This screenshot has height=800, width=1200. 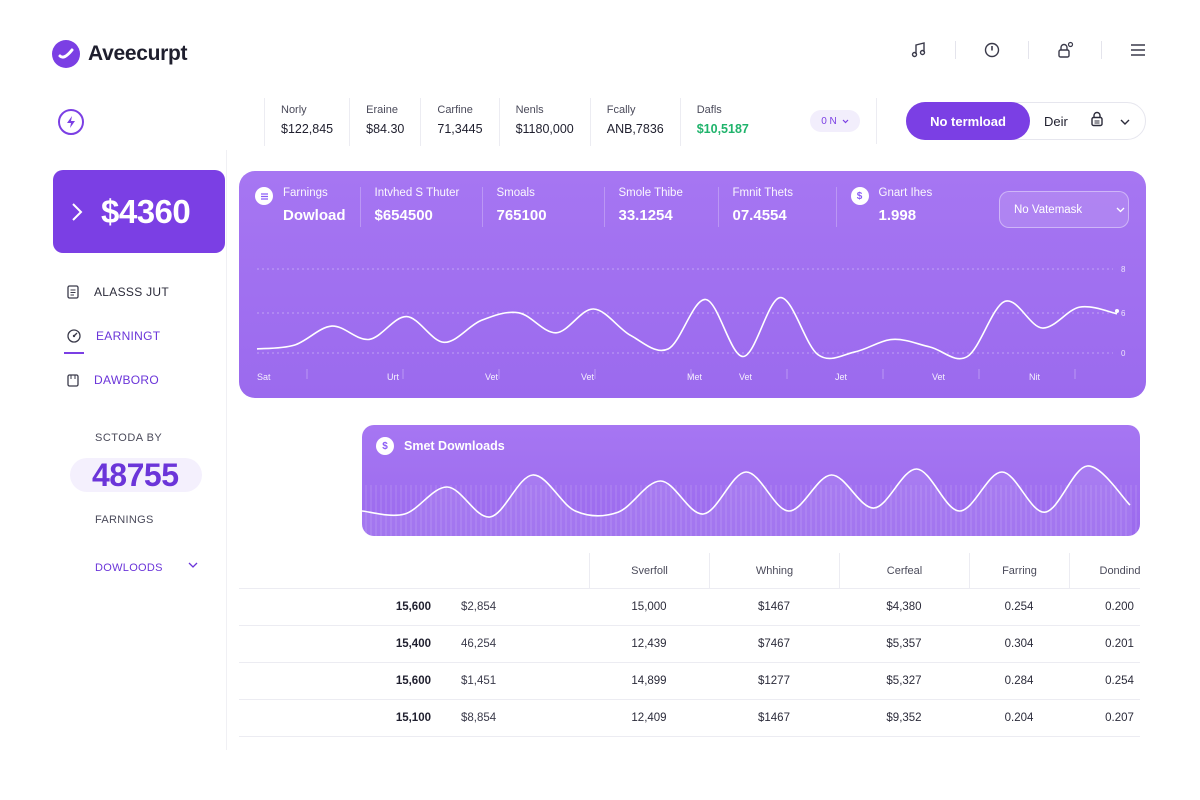 What do you see at coordinates (992, 50) in the screenshot?
I see `clock-icon` at bounding box center [992, 50].